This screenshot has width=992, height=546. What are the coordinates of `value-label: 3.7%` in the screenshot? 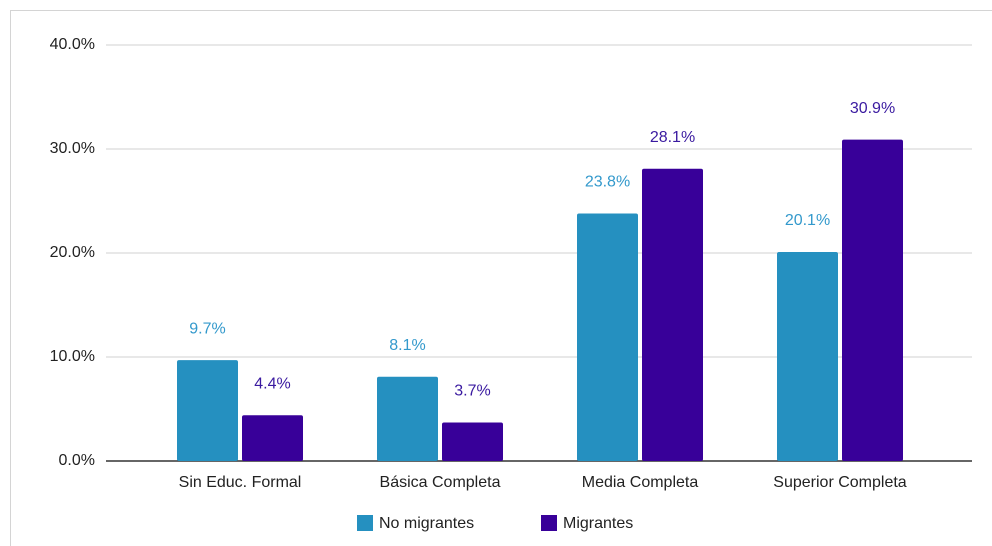 It's located at (472, 391).